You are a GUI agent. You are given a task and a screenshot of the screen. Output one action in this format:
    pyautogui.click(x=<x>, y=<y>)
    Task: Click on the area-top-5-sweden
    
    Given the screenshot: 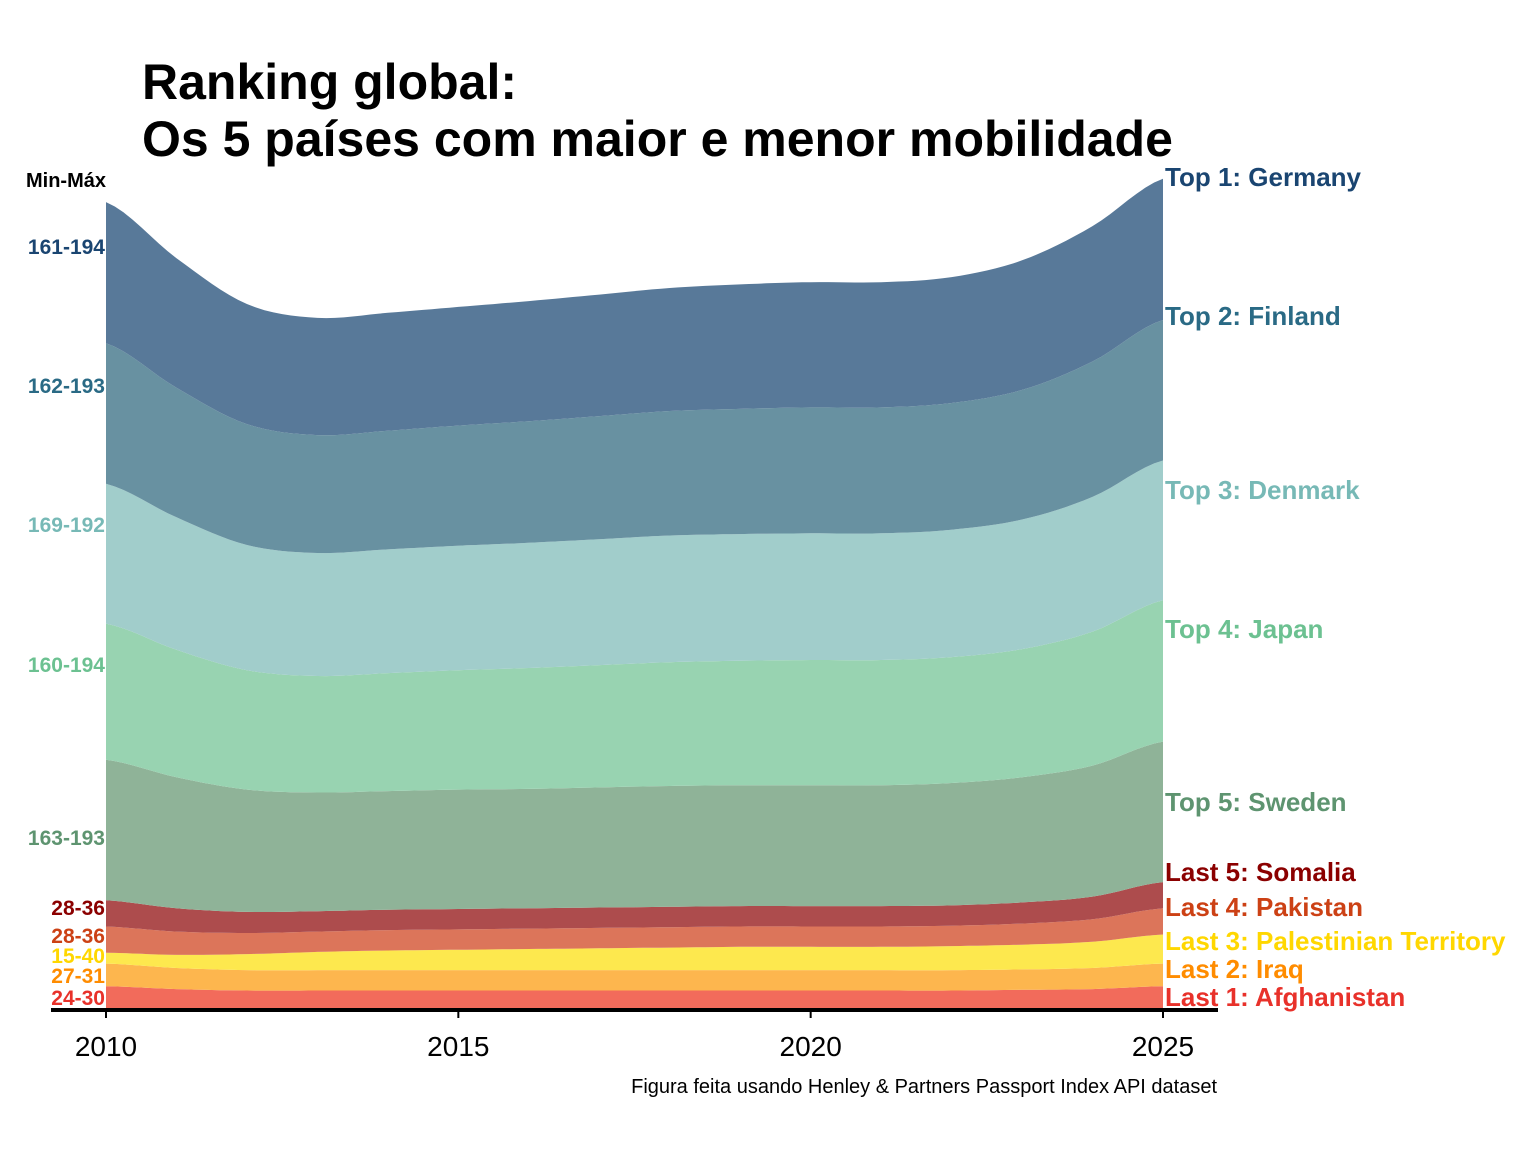 What is the action you would take?
    pyautogui.click(x=634, y=826)
    